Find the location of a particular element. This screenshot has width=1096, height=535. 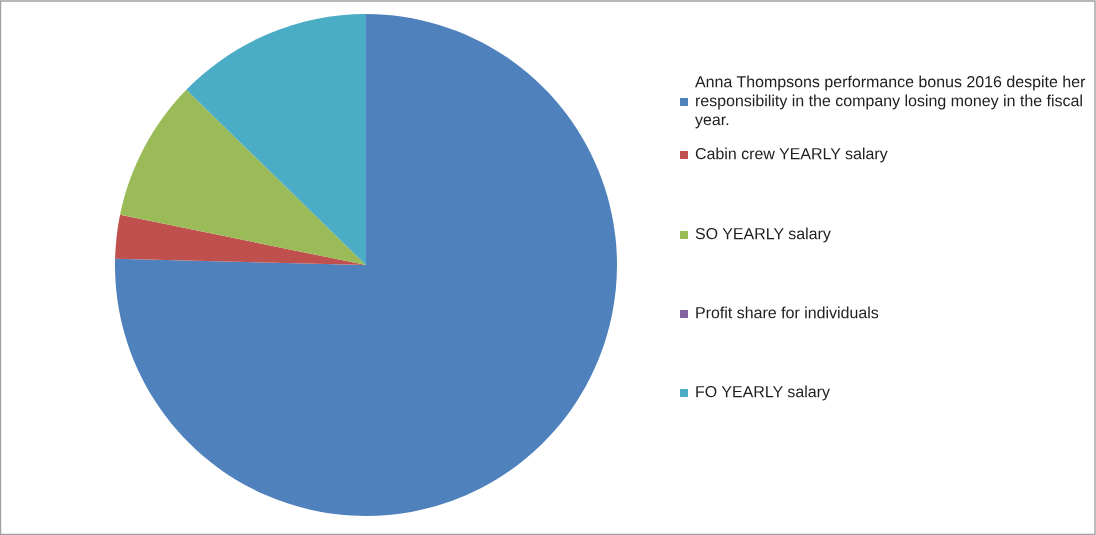

legend-label: Profit share for individuals is located at coordinates (787, 312).